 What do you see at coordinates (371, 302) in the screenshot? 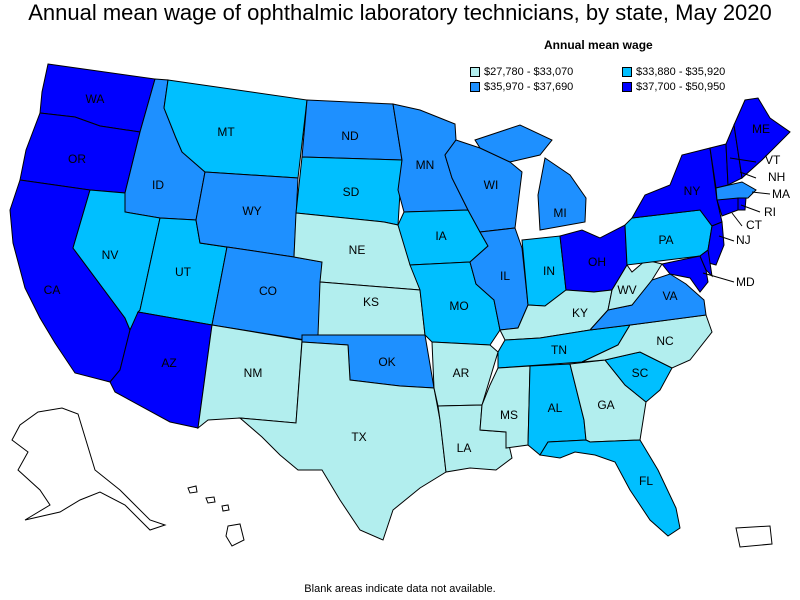
I see `state-label-KS: KS` at bounding box center [371, 302].